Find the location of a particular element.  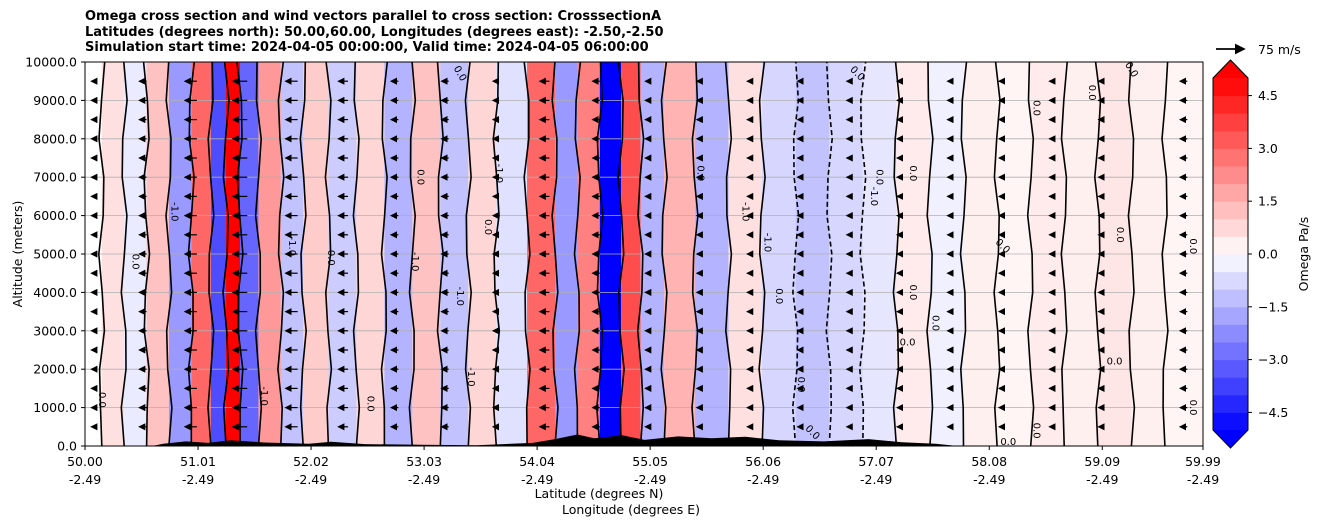

x-tick-label-lat: 59.09 is located at coordinates (1102, 461).